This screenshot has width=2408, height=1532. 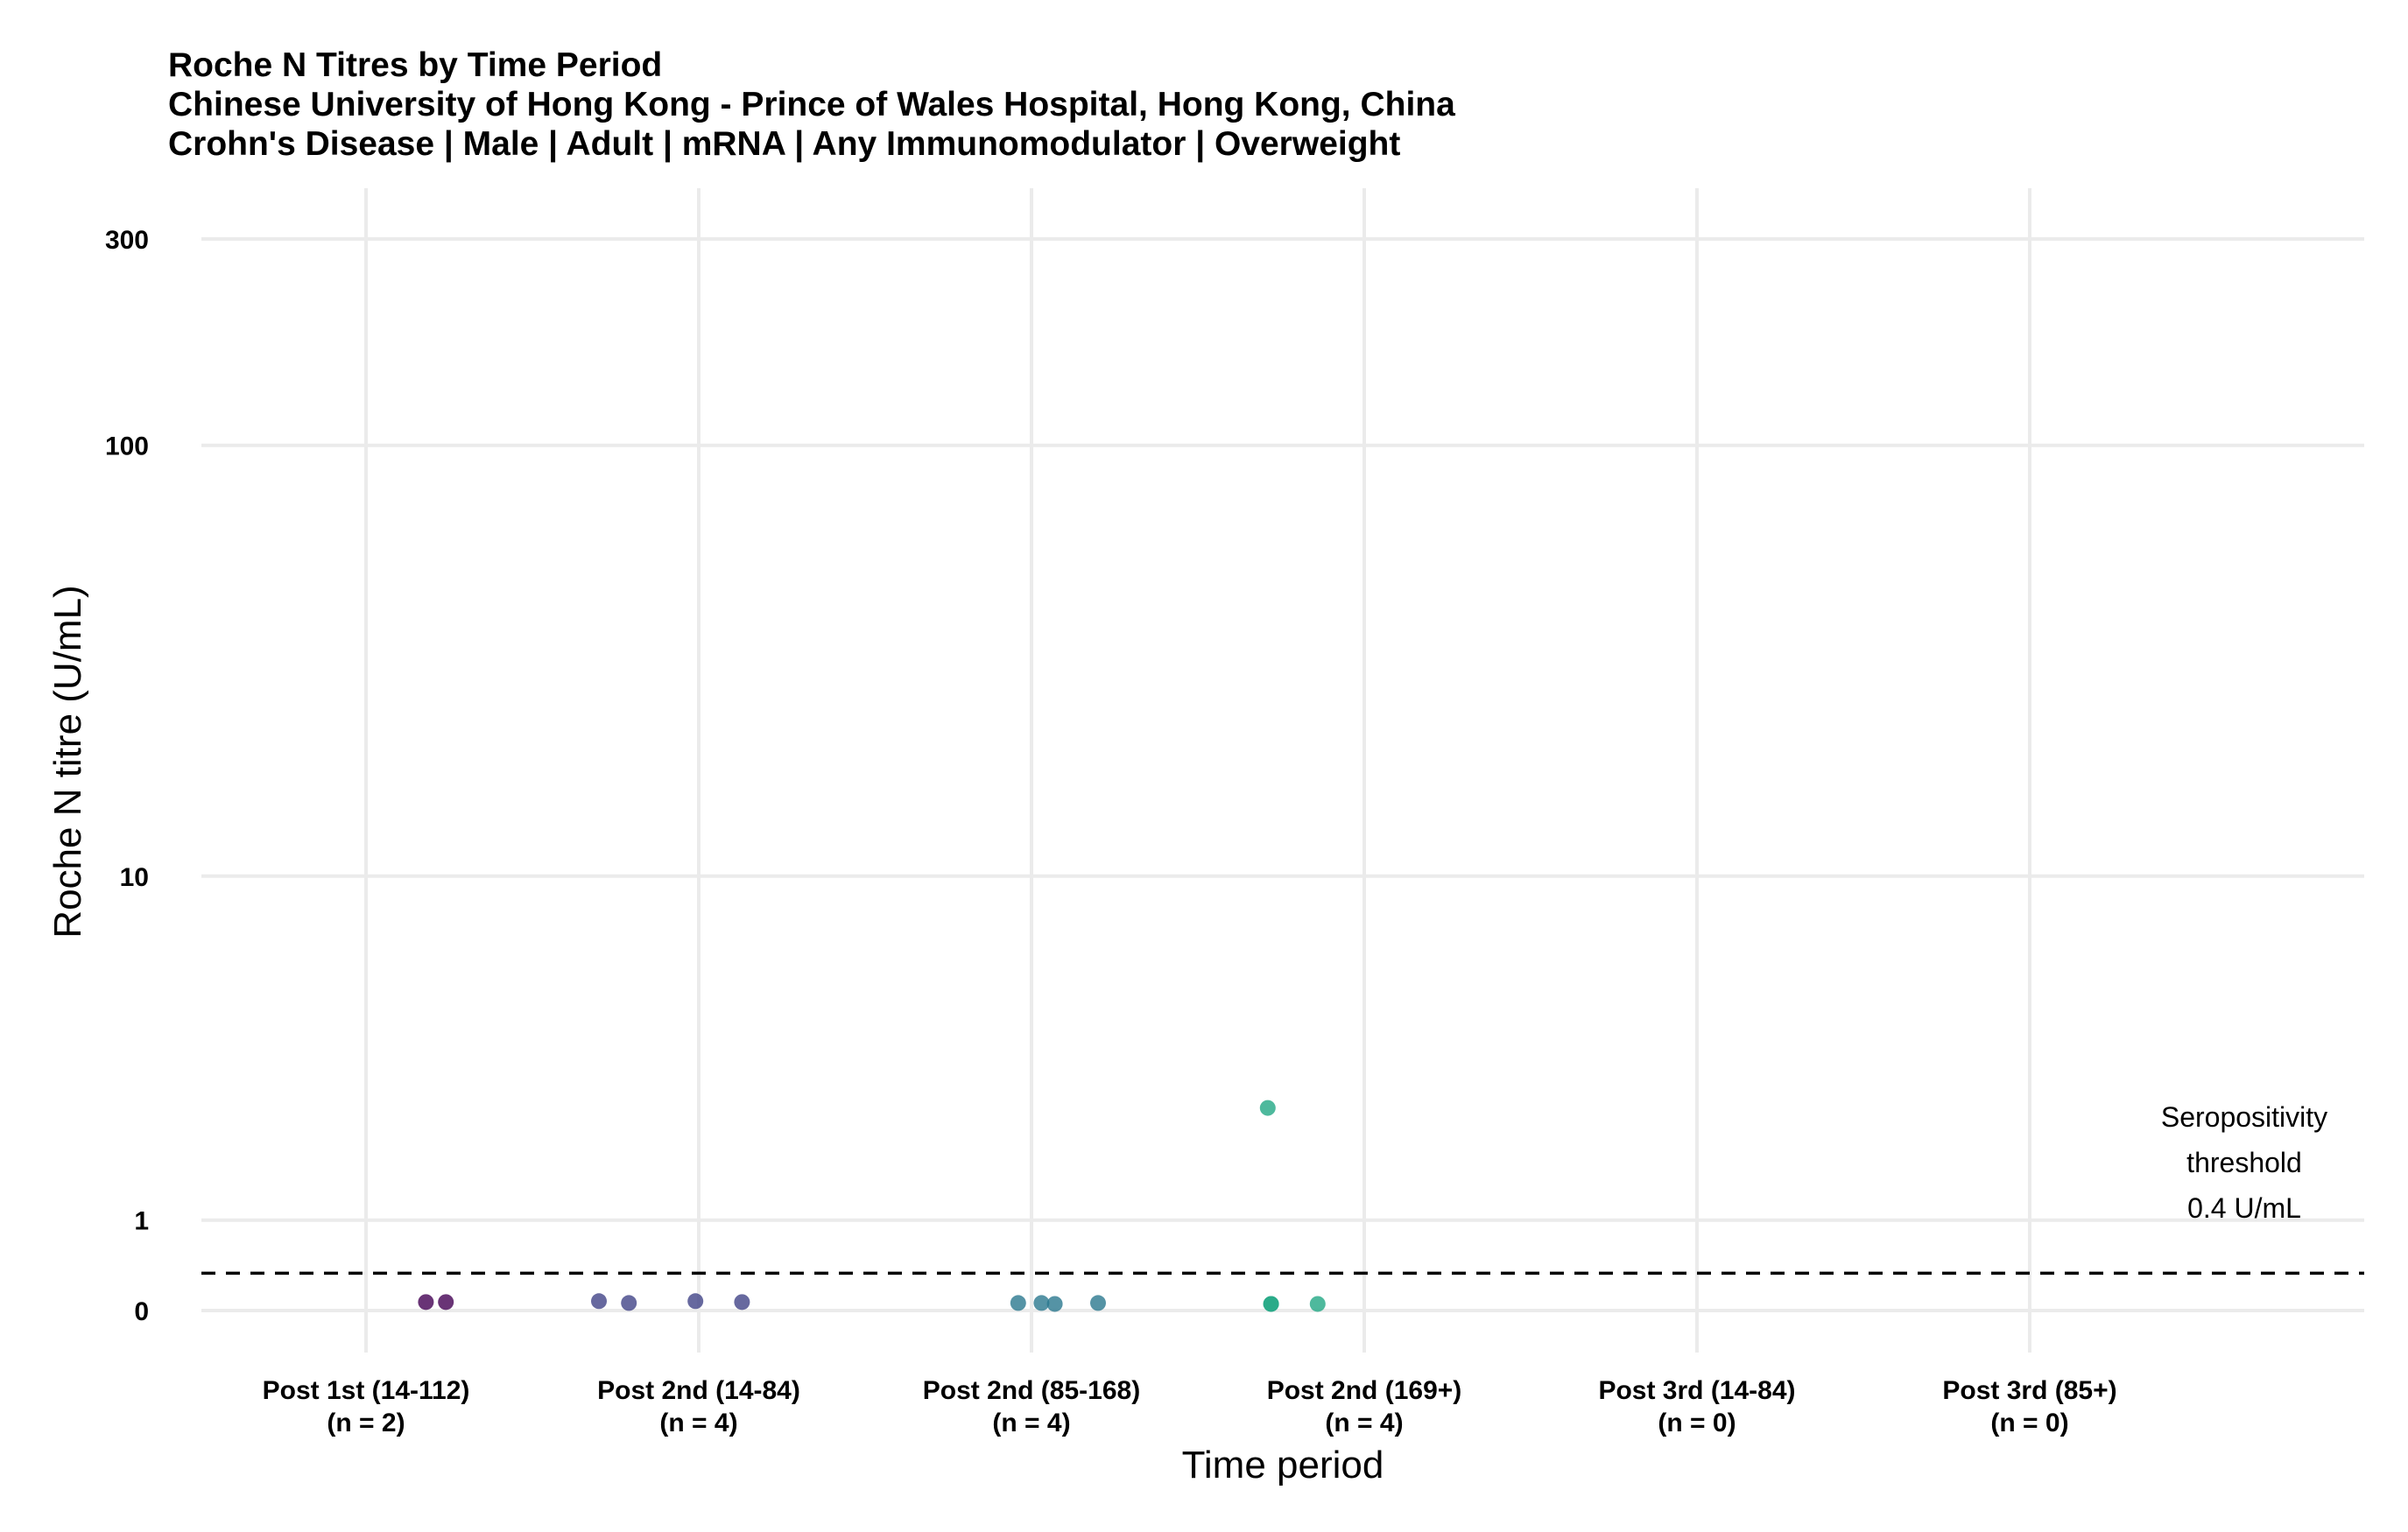 I want to click on y-tick-label: 300, so click(x=127, y=241).